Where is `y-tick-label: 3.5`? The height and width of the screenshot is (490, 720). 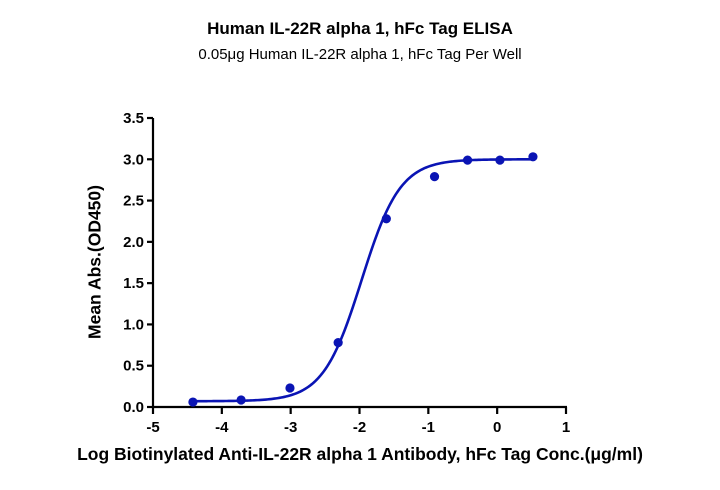
y-tick-label: 3.5 is located at coordinates (133, 118).